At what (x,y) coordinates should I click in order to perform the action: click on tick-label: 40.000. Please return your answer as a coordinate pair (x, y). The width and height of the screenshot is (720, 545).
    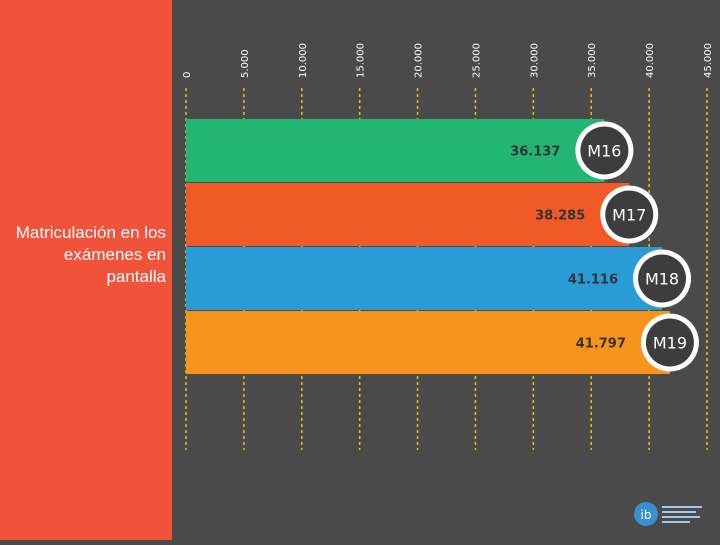
    Looking at the image, I should click on (650, 60).